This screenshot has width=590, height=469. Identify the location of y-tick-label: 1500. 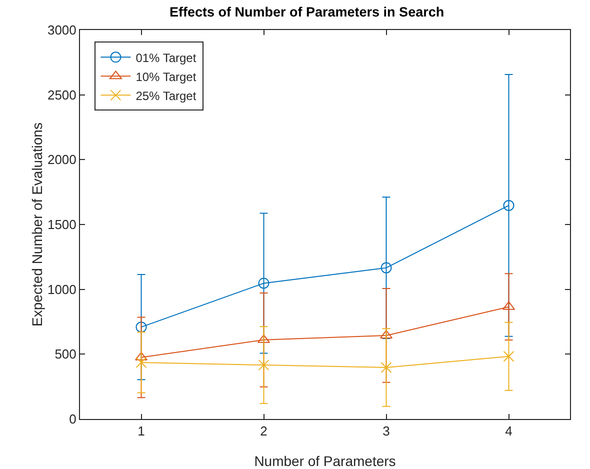
(61, 224).